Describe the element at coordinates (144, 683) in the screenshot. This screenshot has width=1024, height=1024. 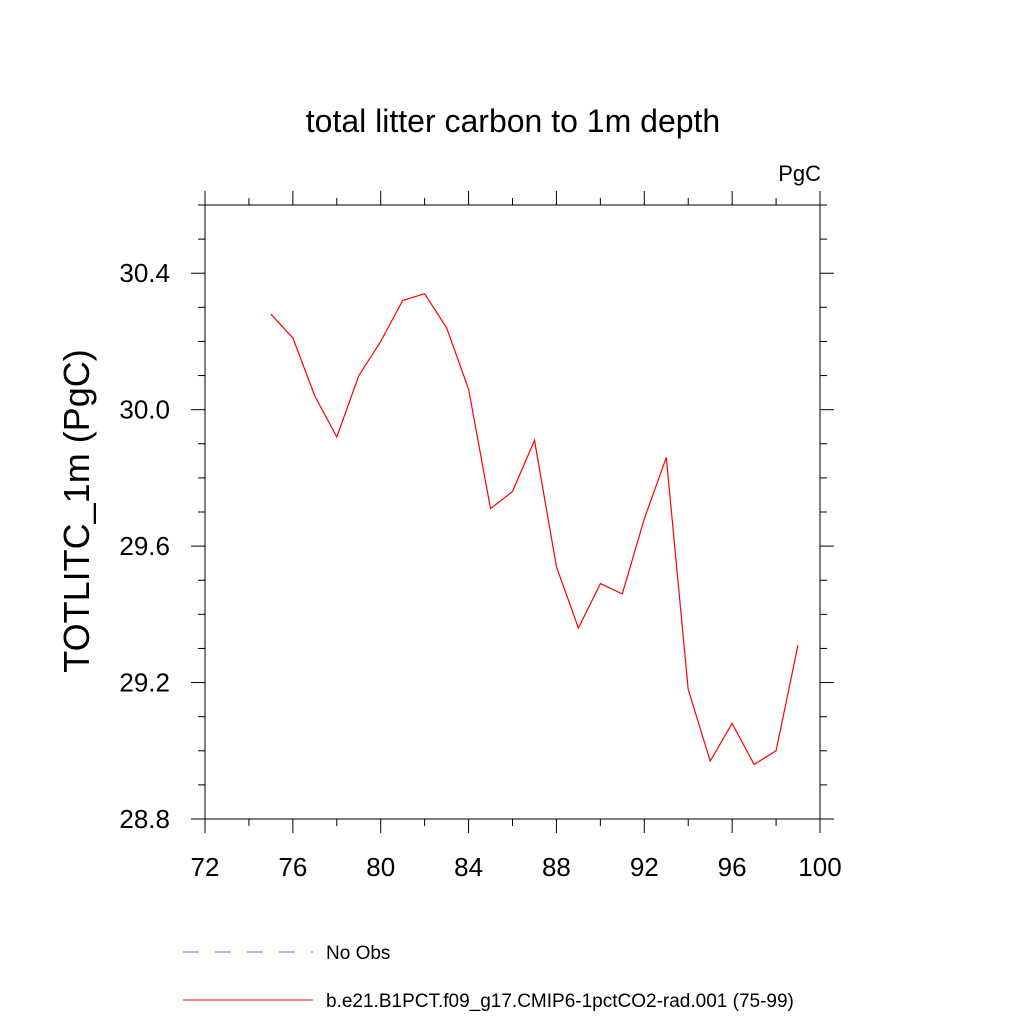
I see `y-tick-label: 29.2` at that location.